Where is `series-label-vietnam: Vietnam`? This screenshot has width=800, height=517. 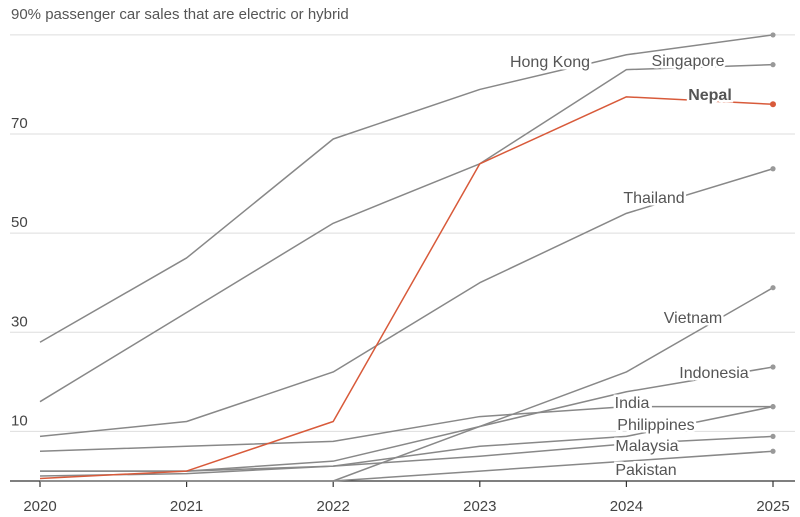 series-label-vietnam: Vietnam is located at coordinates (693, 318).